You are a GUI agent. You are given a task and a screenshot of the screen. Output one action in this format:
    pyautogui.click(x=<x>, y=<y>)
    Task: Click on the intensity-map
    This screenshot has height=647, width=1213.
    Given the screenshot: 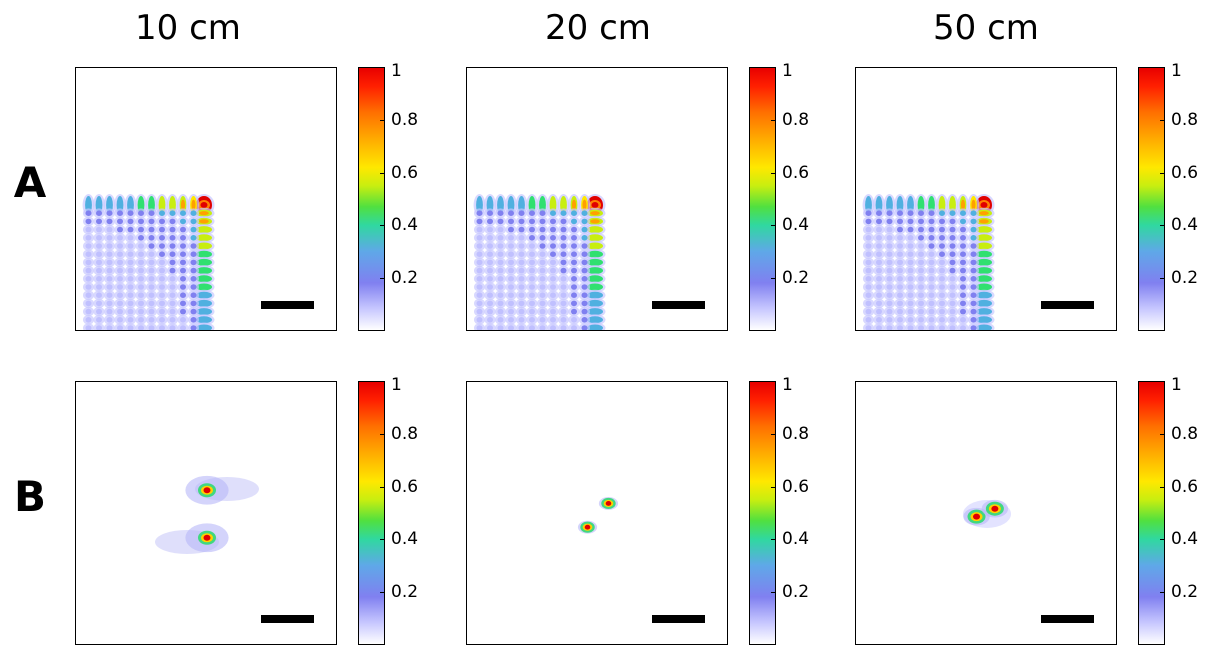 What is the action you would take?
    pyautogui.click(x=928, y=262)
    